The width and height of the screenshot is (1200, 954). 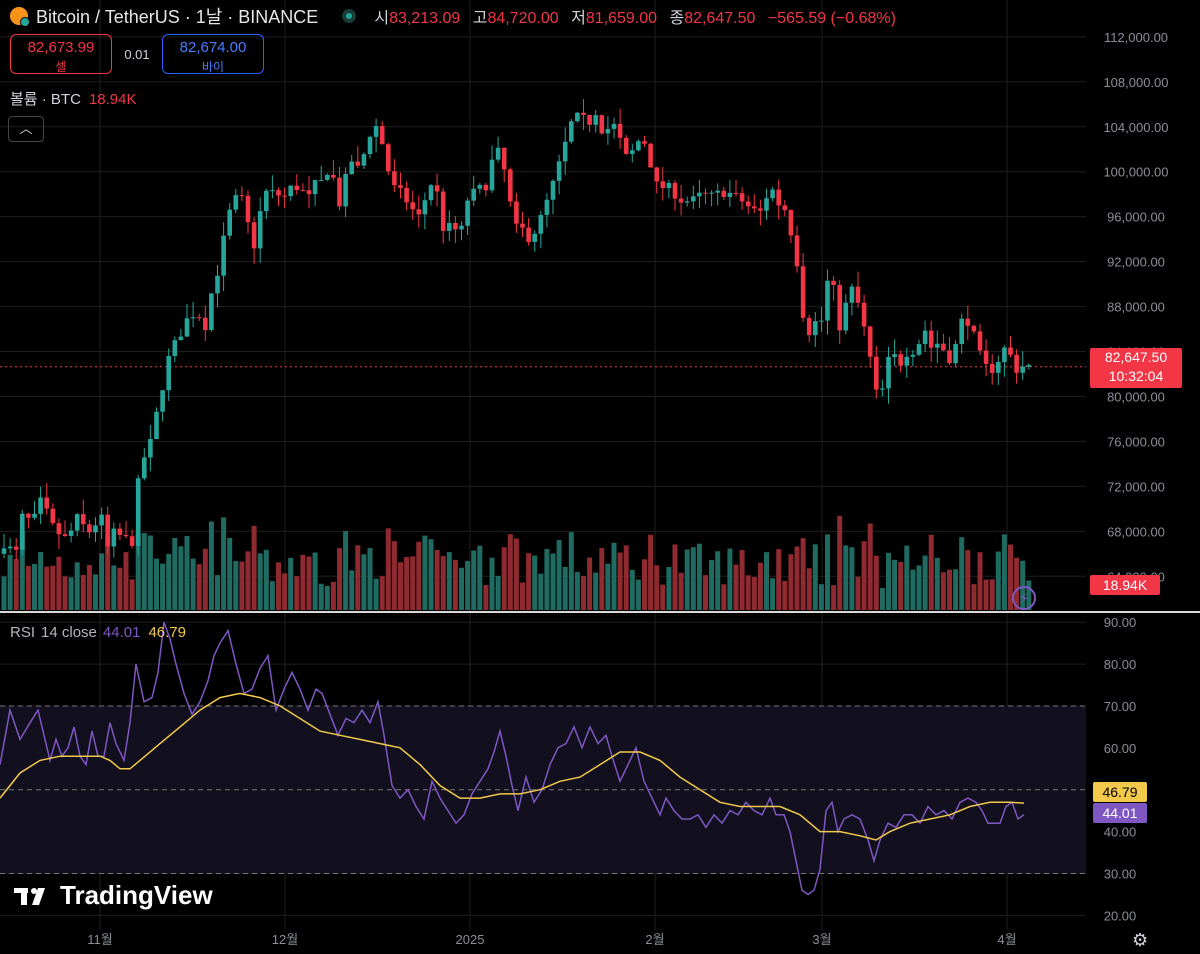 What do you see at coordinates (1135, 127) in the screenshot?
I see `price-tick-label: 104,000.00` at bounding box center [1135, 127].